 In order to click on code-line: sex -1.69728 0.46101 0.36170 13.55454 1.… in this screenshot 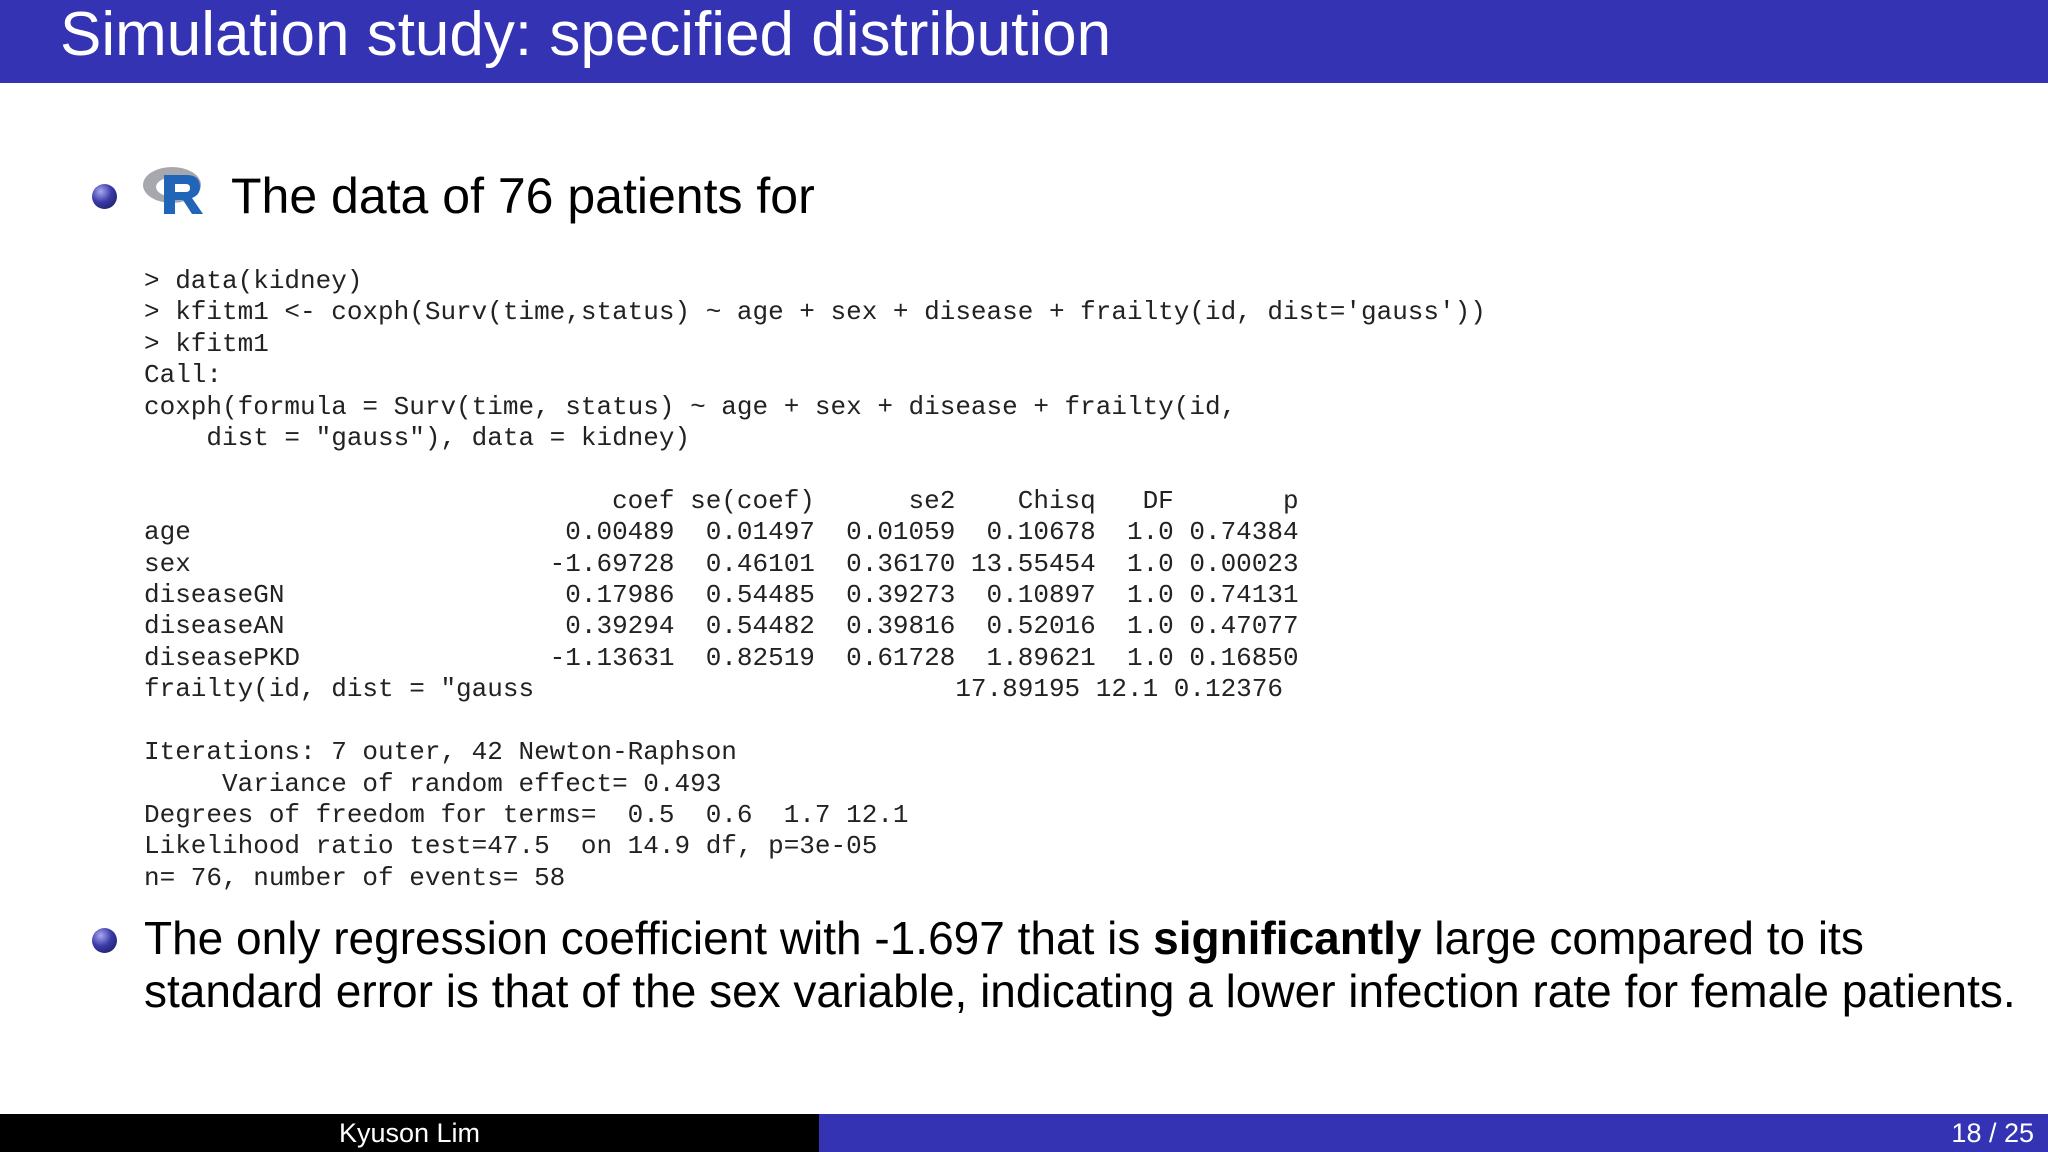, I will do `click(721, 563)`.